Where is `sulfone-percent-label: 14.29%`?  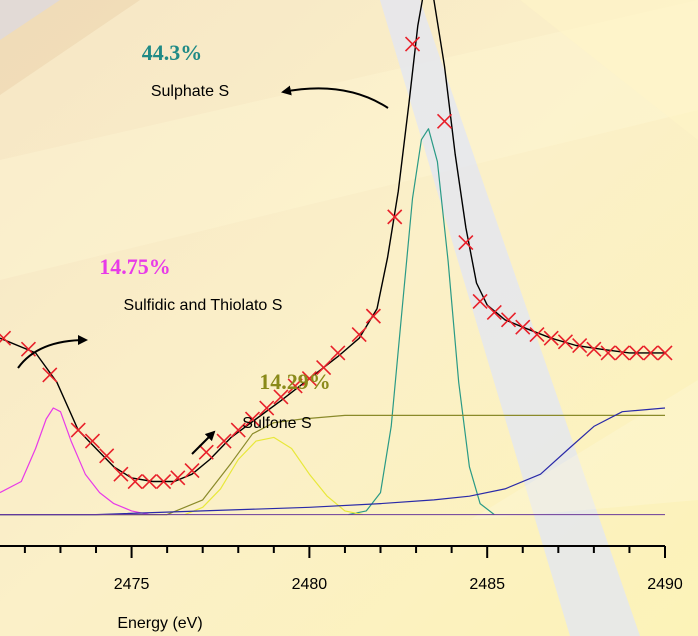 sulfone-percent-label: 14.29% is located at coordinates (295, 381).